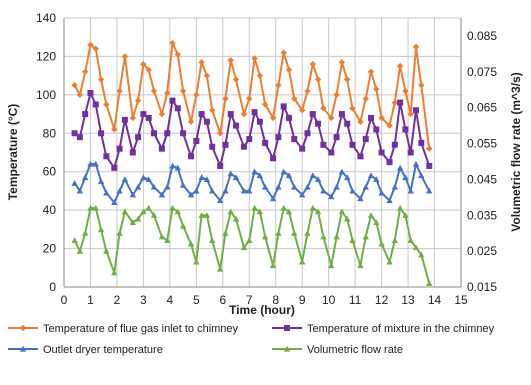 Image resolution: width=531 pixels, height=385 pixels. Describe the element at coordinates (401, 329) in the screenshot. I see `legend-label: Temperature of mixture in the chimney` at that location.